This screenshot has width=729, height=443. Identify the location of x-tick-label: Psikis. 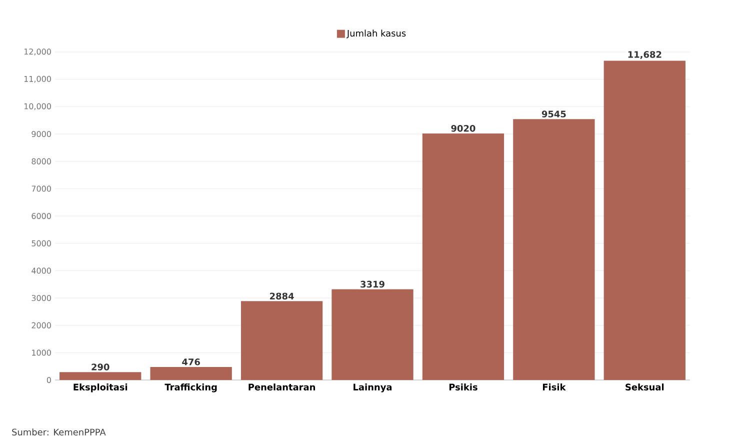
(463, 387).